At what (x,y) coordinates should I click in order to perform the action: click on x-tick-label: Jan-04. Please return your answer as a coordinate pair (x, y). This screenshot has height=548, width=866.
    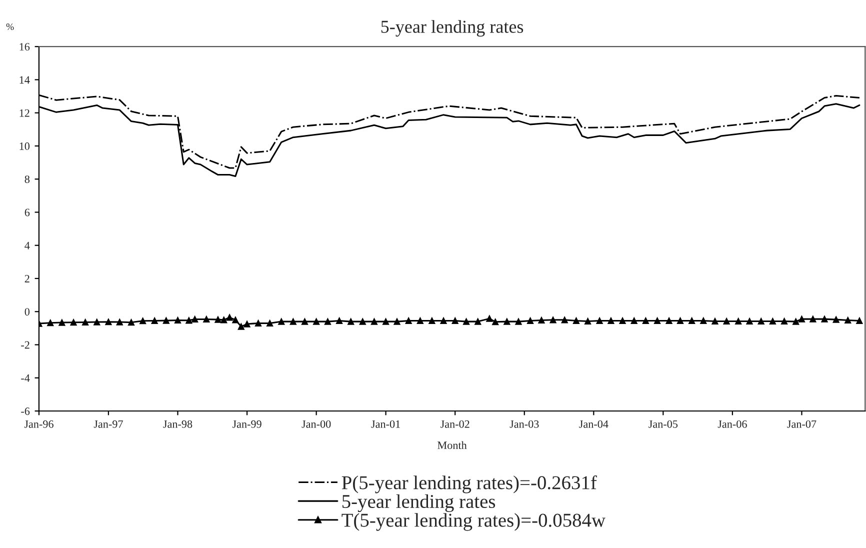
    Looking at the image, I should click on (593, 424).